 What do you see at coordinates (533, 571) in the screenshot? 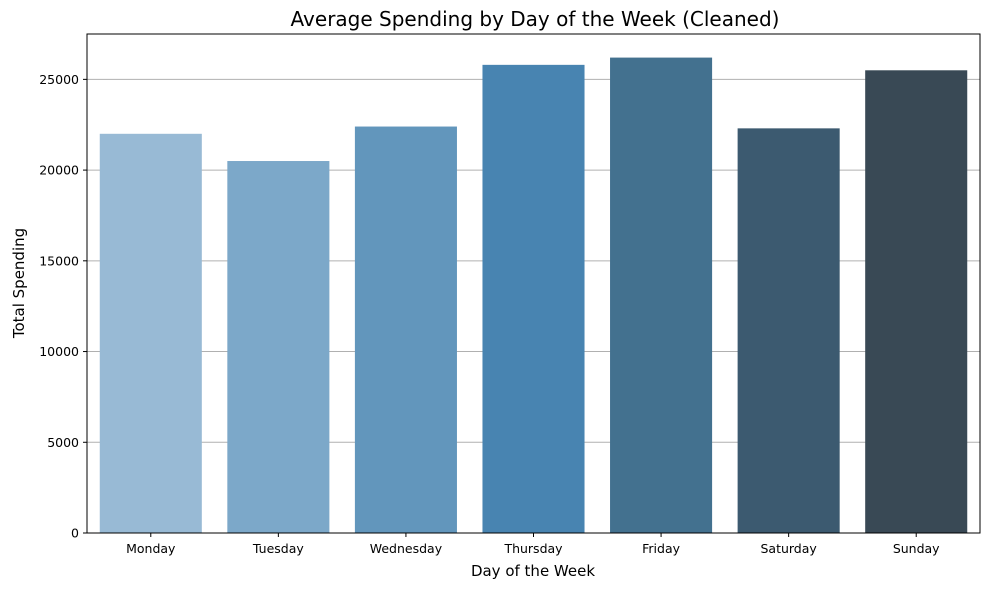
I see `x-axis-label: Day of the Week` at bounding box center [533, 571].